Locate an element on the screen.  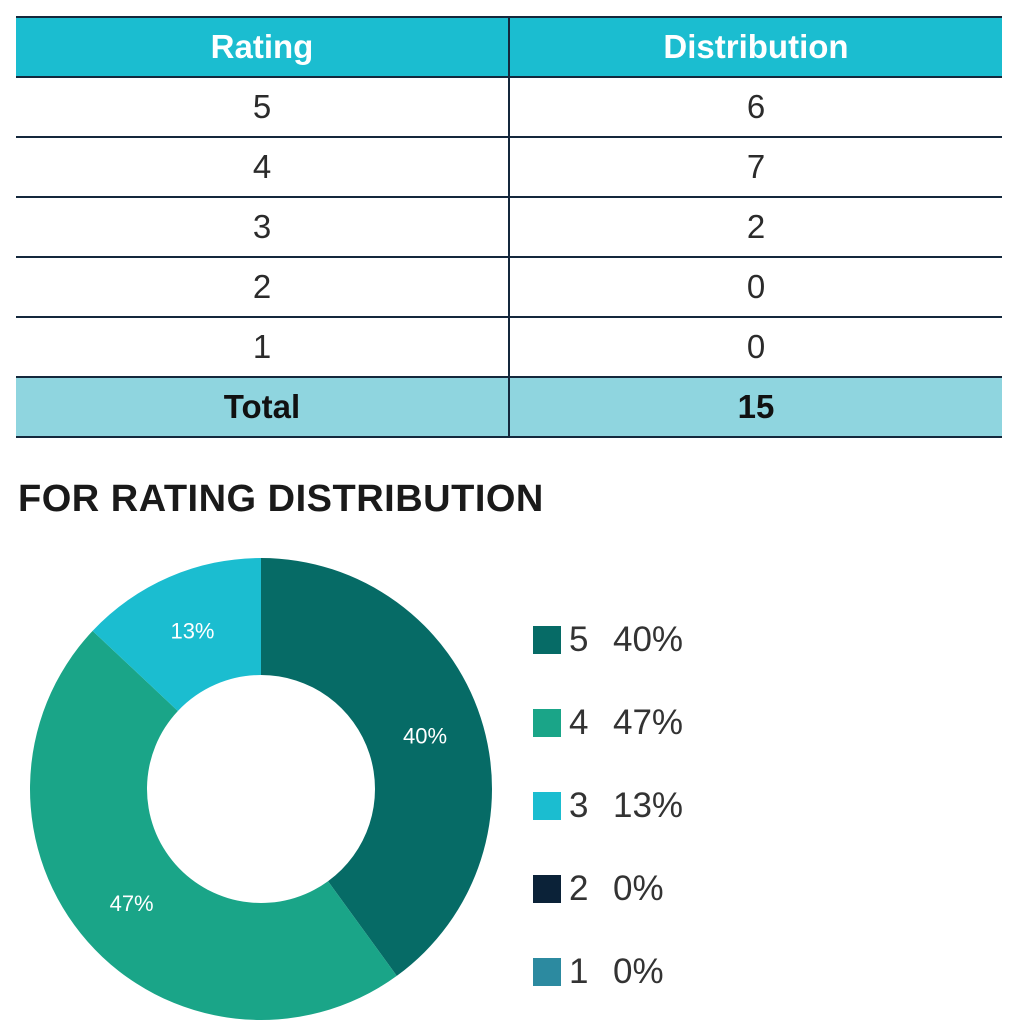
section-title: FOR RATING DISTRIBUTION is located at coordinates (281, 499).